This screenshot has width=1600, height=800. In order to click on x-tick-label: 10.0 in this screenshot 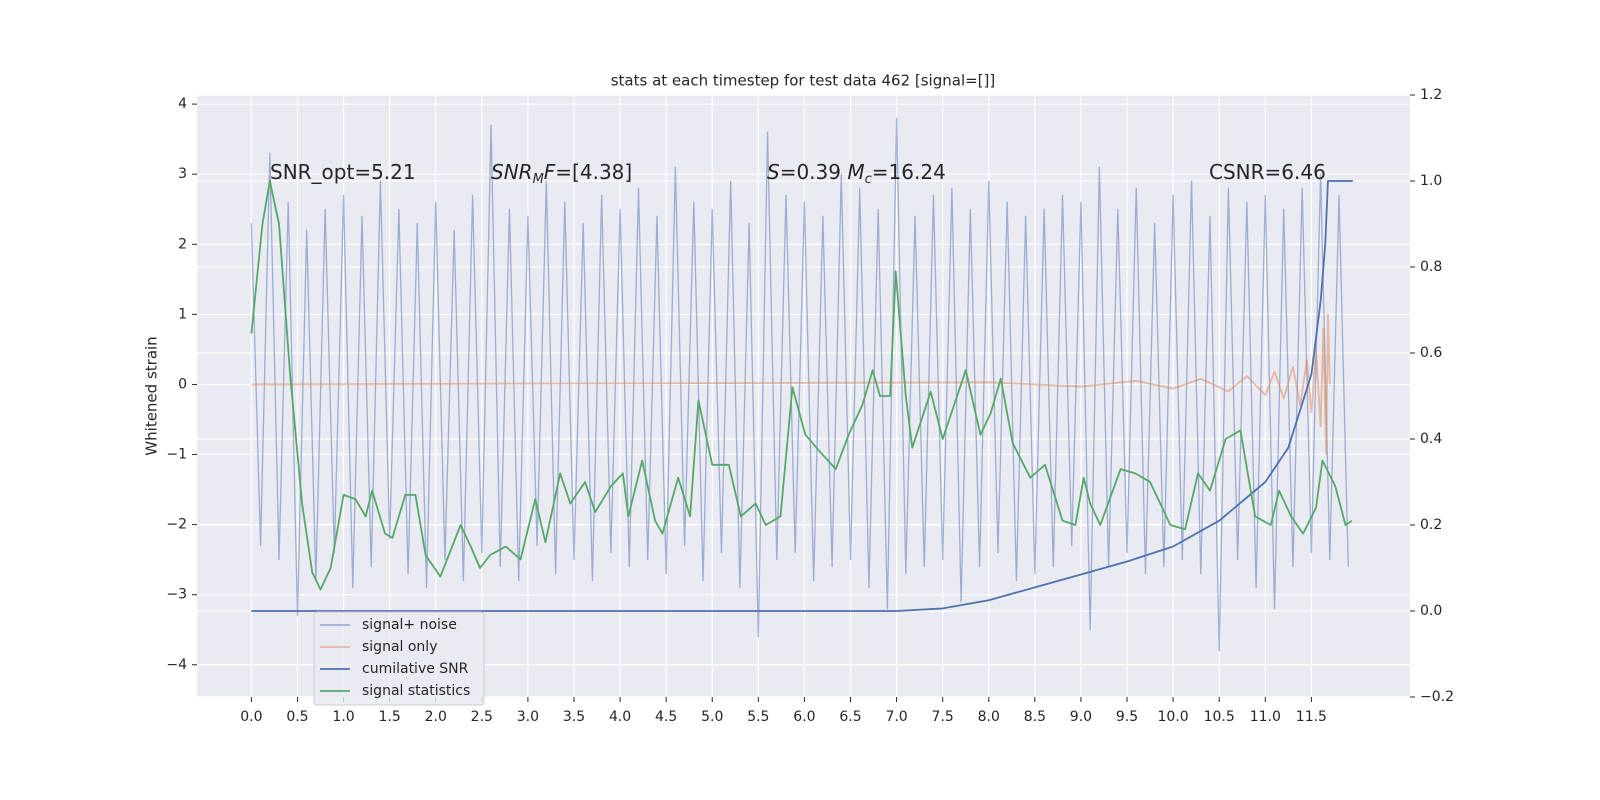, I will do `click(1173, 717)`.